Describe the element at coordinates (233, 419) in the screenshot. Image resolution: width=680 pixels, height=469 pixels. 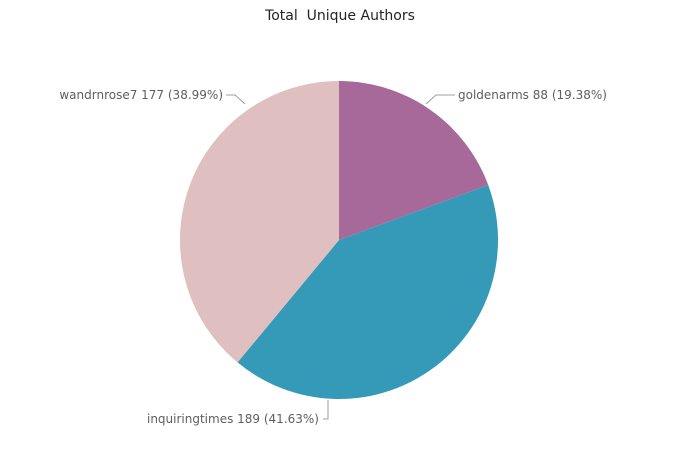
I see `data-label-inquiringtimes: inquiringtimes 189 (41.63%)` at that location.